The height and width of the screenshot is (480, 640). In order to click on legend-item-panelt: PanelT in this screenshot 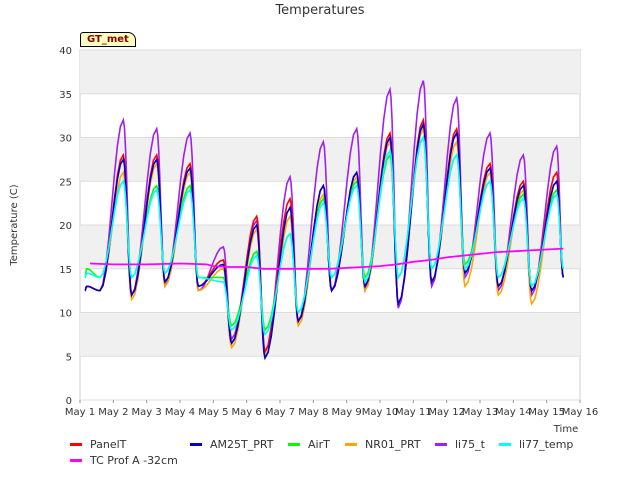, I will do `click(98, 444)`.